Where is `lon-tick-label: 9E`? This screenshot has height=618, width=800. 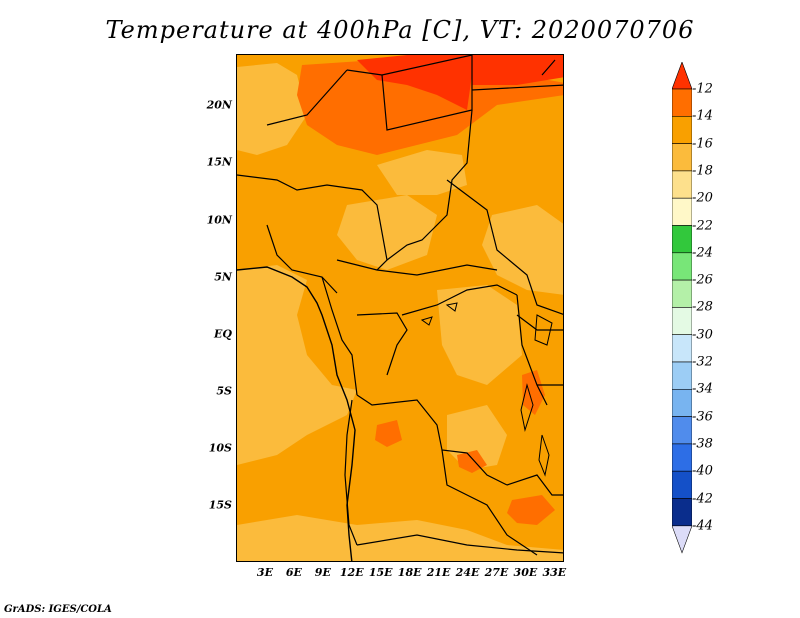
lon-tick-label: 9E is located at coordinates (322, 572).